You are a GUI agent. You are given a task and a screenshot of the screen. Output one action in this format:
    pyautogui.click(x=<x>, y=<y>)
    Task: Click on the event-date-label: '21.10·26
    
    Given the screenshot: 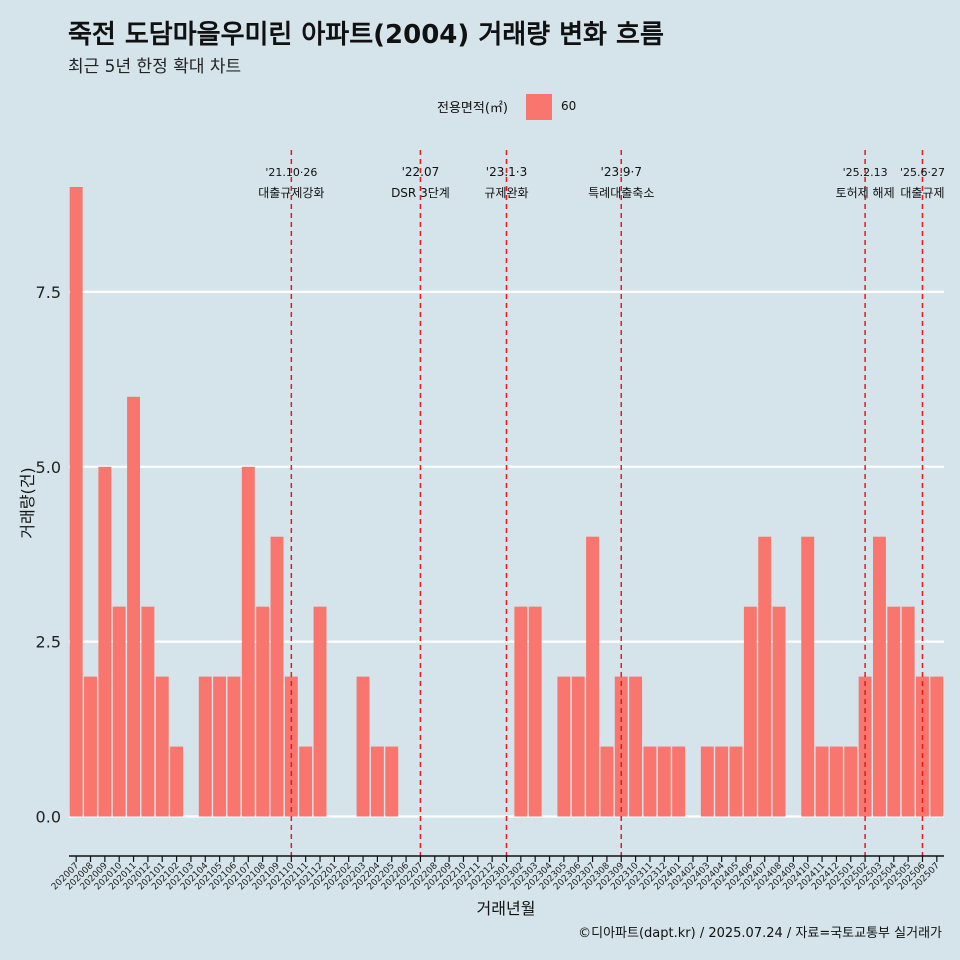 What is the action you would take?
    pyautogui.click(x=291, y=172)
    